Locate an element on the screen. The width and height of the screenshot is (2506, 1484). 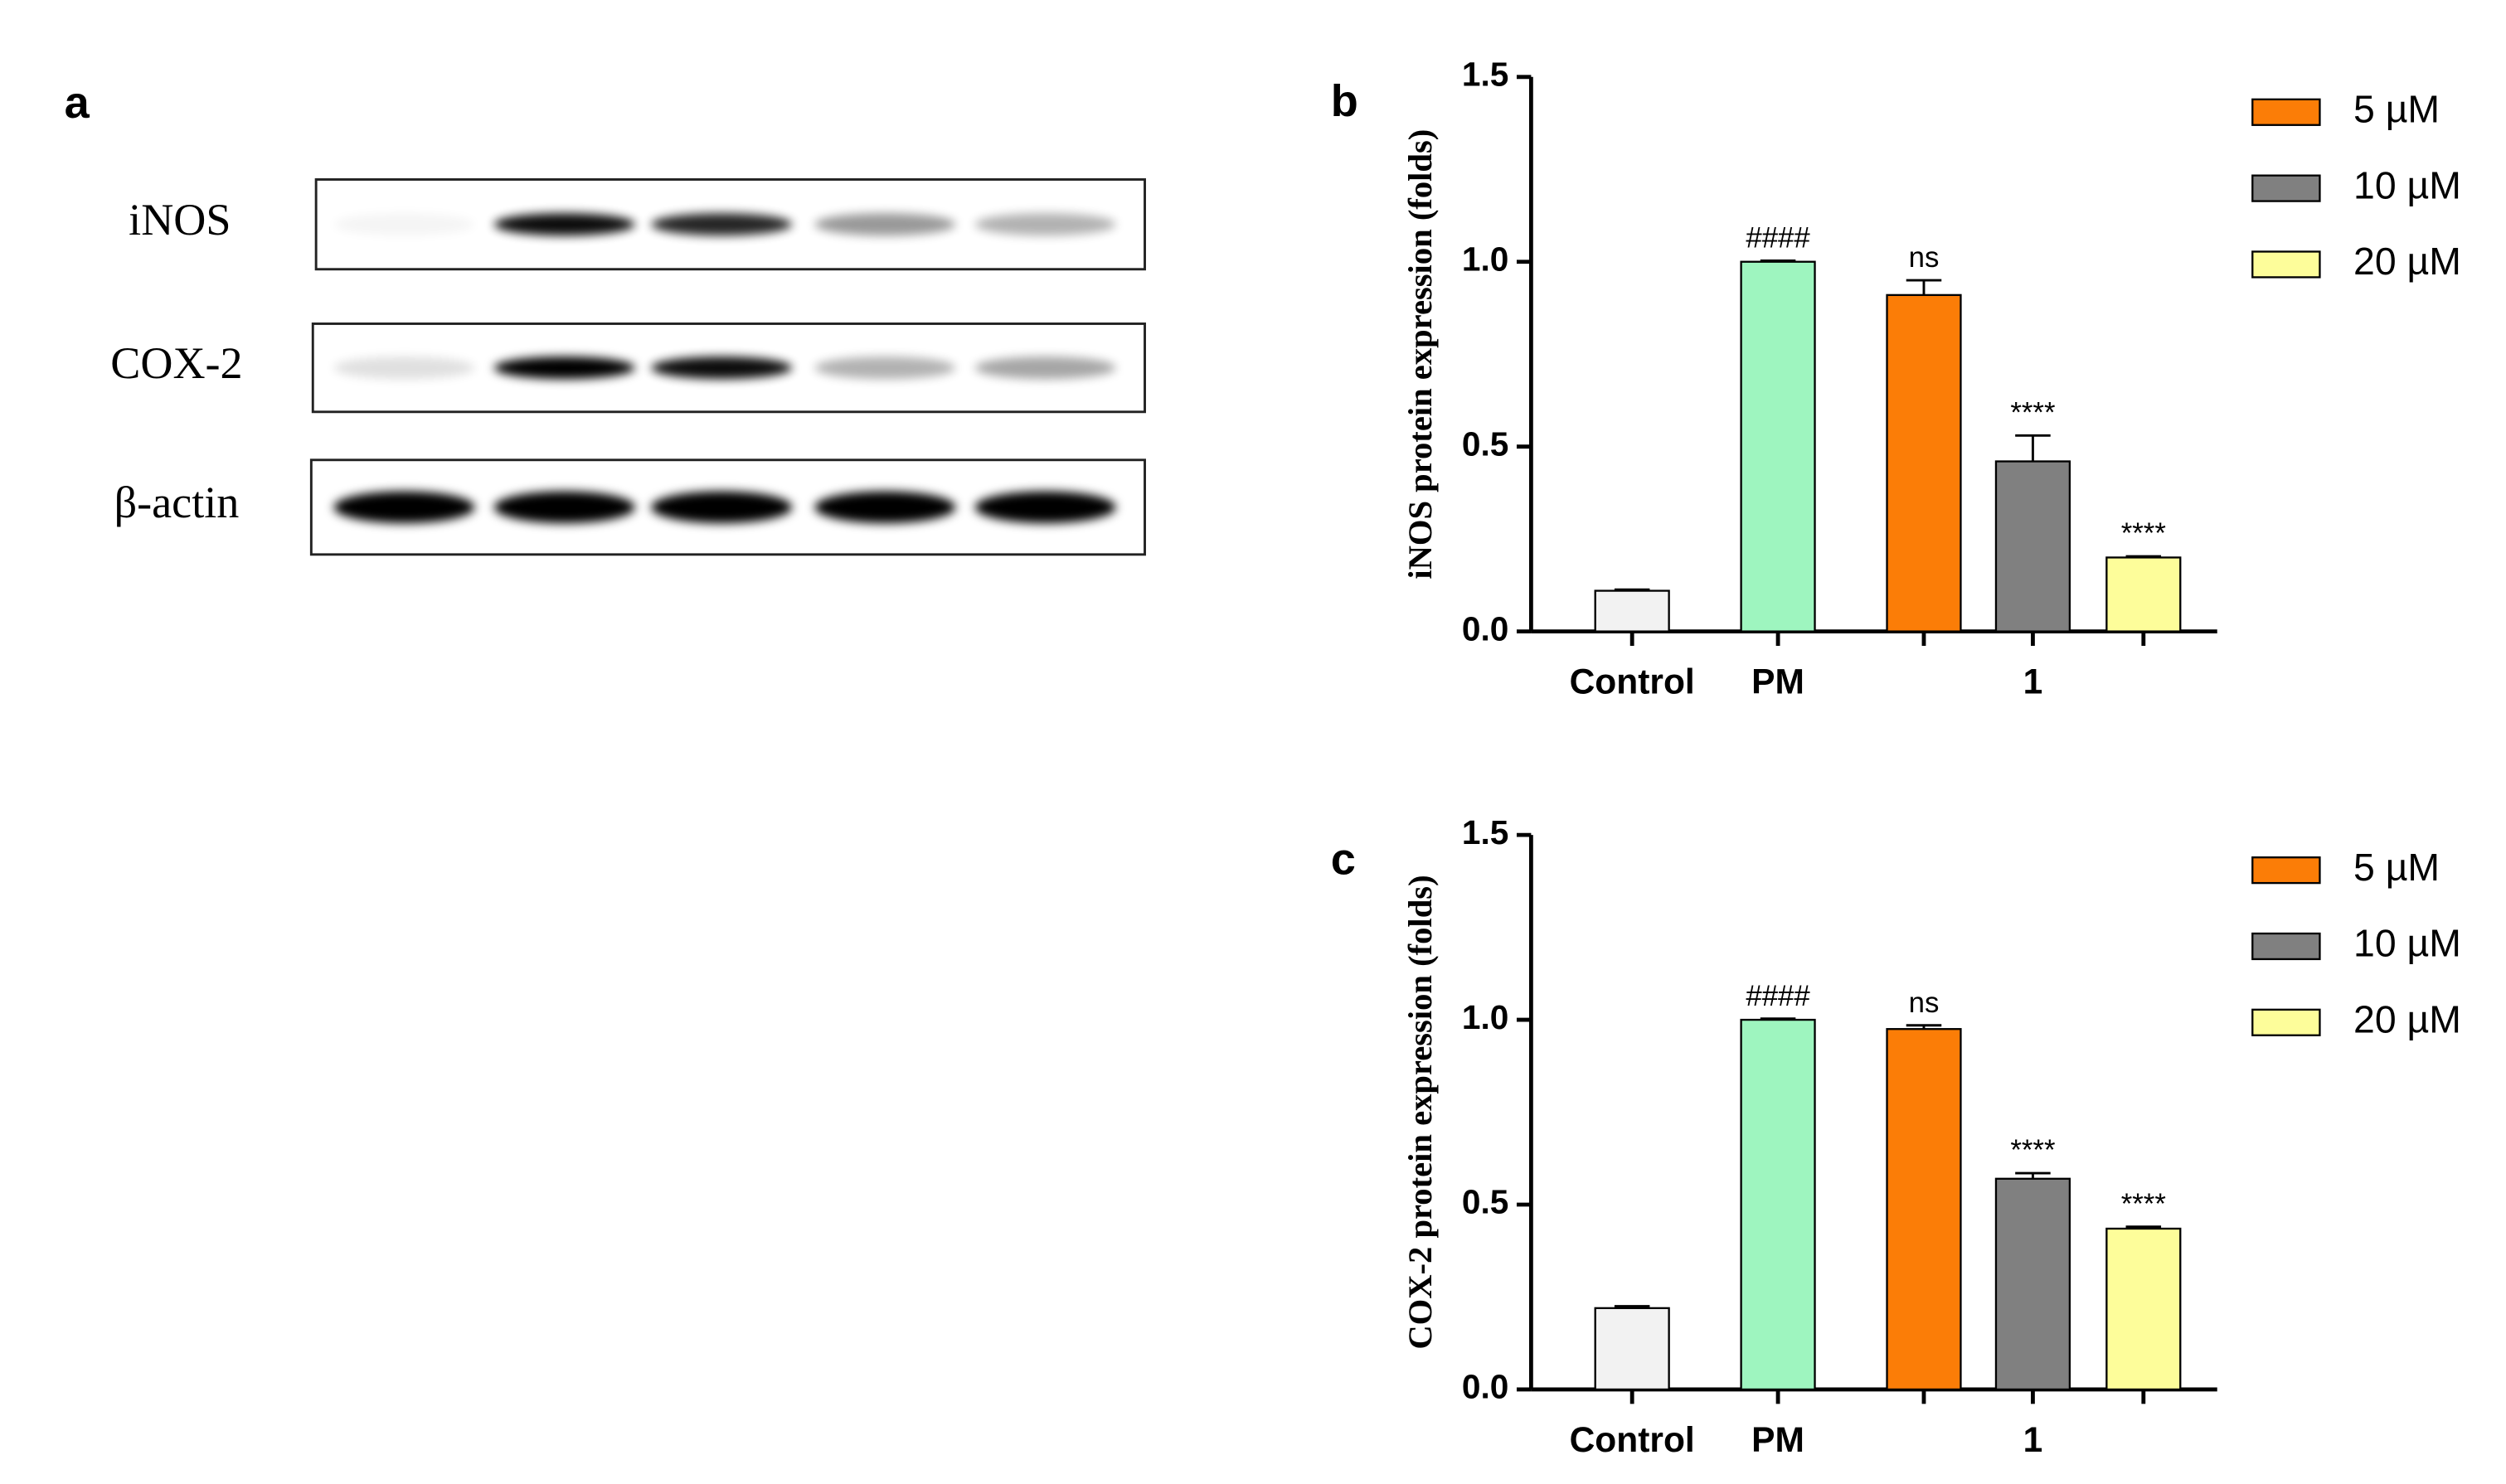
blot-row-label: COX-2 is located at coordinates (176, 363).